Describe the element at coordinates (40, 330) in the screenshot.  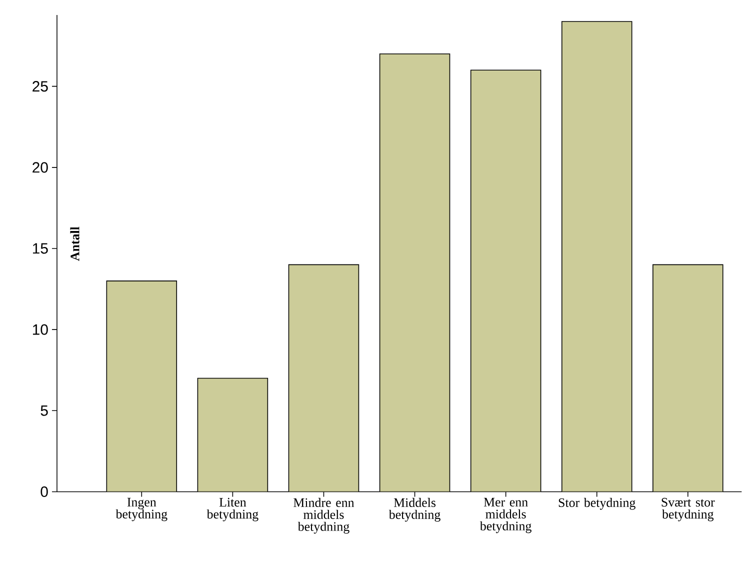
I see `y-tick-label: 10` at that location.